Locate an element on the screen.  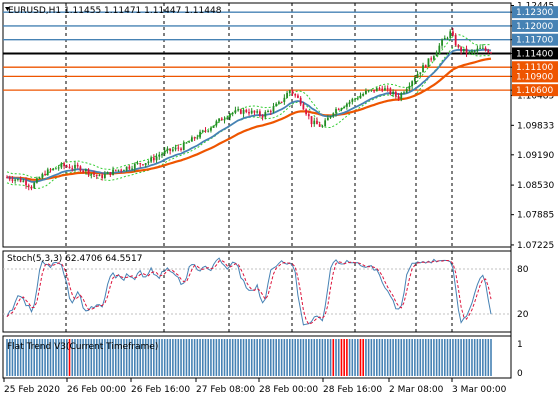
collapse-icon is located at coordinates (7, 9).